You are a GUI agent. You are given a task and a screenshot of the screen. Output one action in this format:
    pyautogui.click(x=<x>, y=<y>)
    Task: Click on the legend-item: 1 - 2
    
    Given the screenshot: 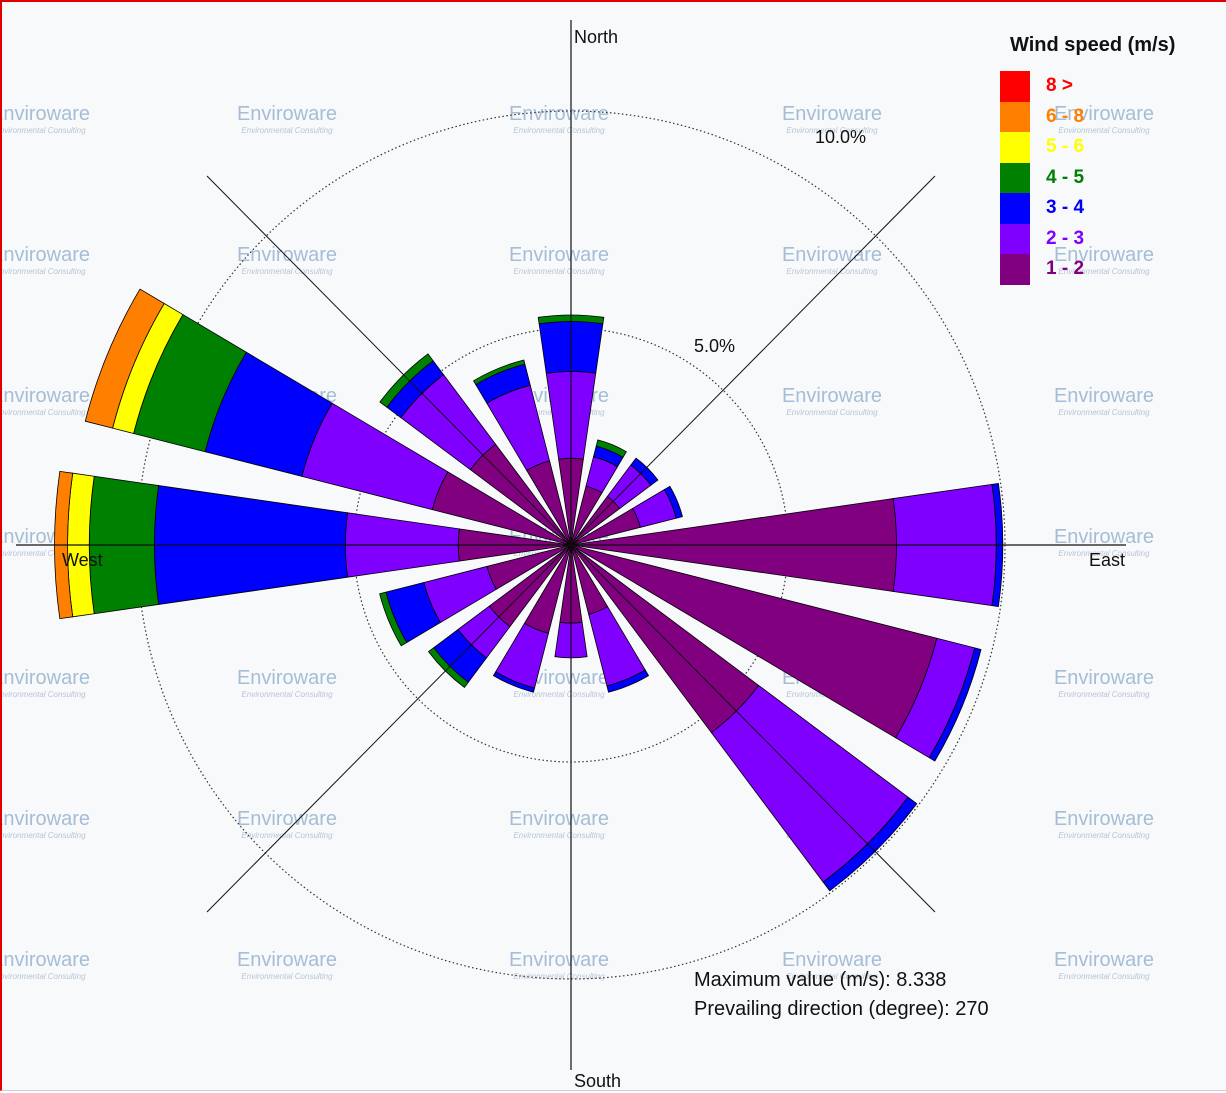 What is the action you would take?
    pyautogui.click(x=1110, y=269)
    